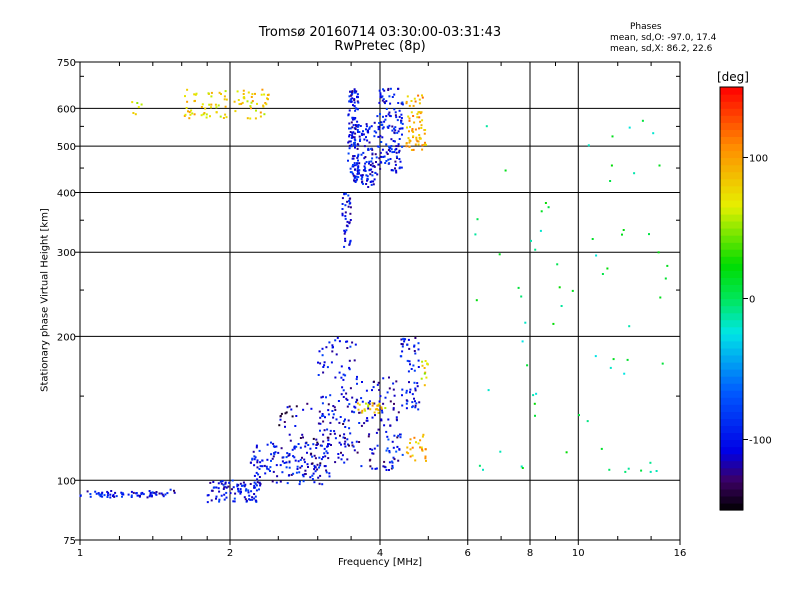 Image resolution: width=800 pixels, height=600 pixels. I want to click on y-tick-label: 400, so click(66, 193).